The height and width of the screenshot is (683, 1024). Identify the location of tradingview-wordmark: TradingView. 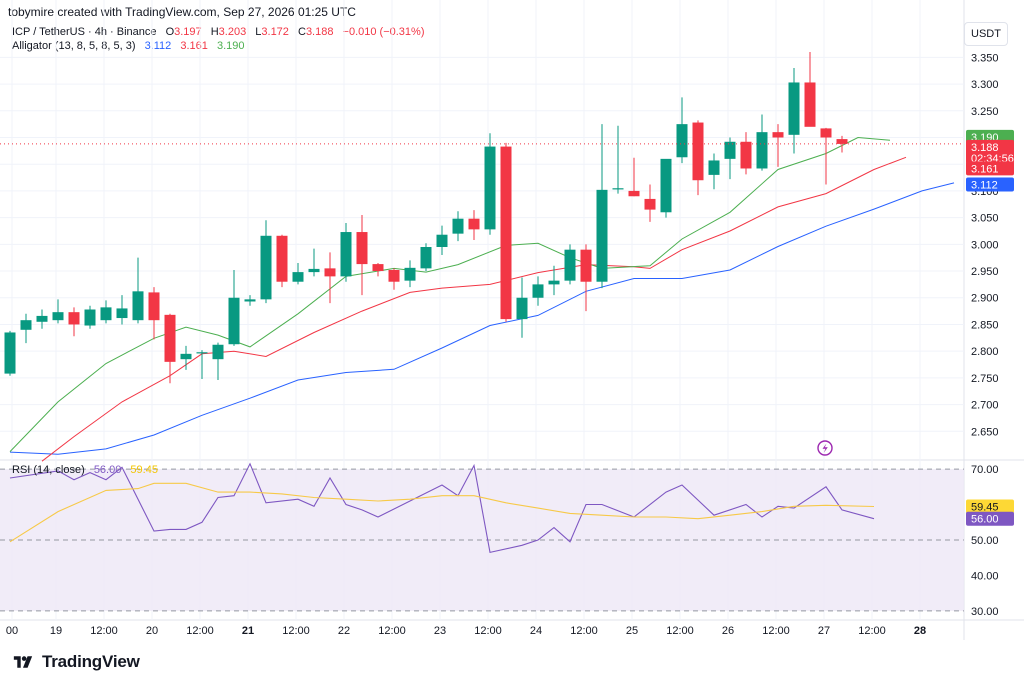
(91, 661).